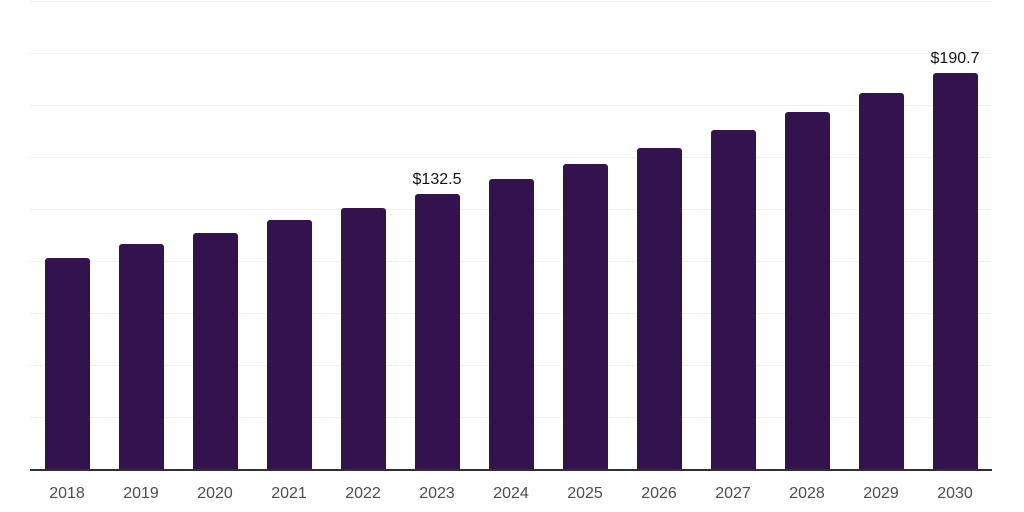 This screenshot has height=512, width=1024. What do you see at coordinates (659, 493) in the screenshot?
I see `x-tick-label-2026: 2026` at bounding box center [659, 493].